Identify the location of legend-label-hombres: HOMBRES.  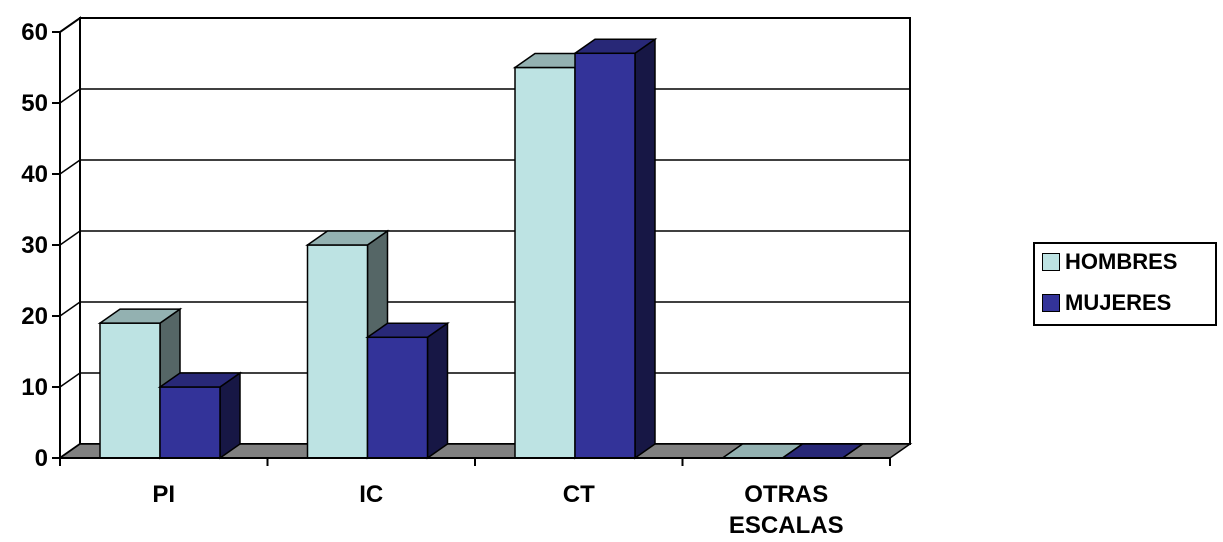
(1121, 261).